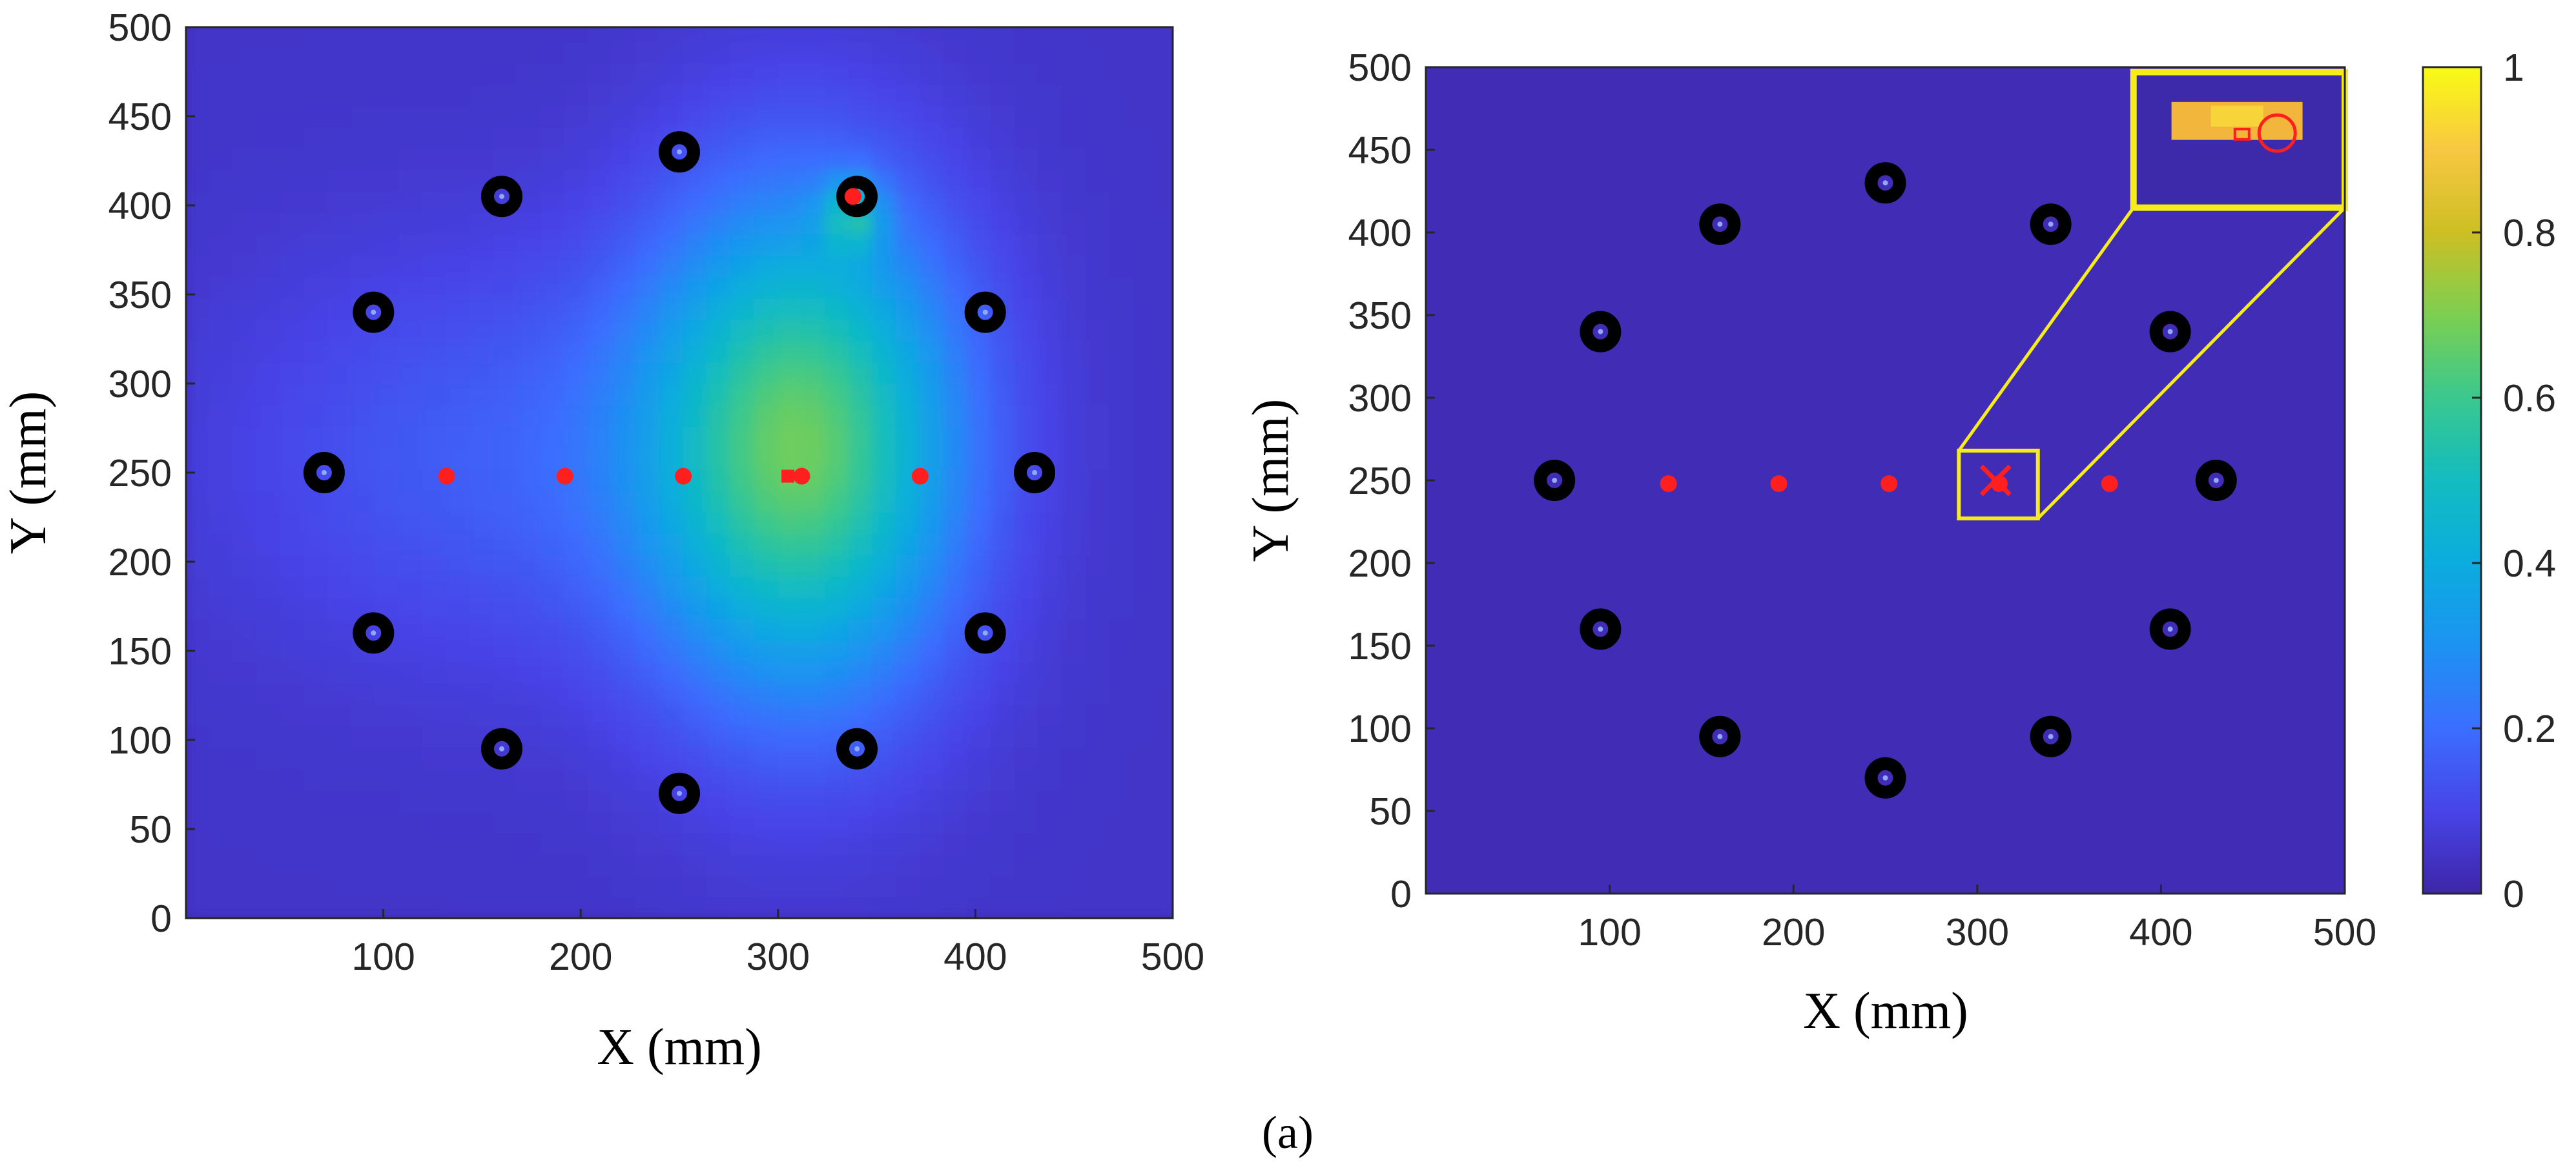 The height and width of the screenshot is (1168, 2576). I want to click on sensor-marker, so click(679, 793).